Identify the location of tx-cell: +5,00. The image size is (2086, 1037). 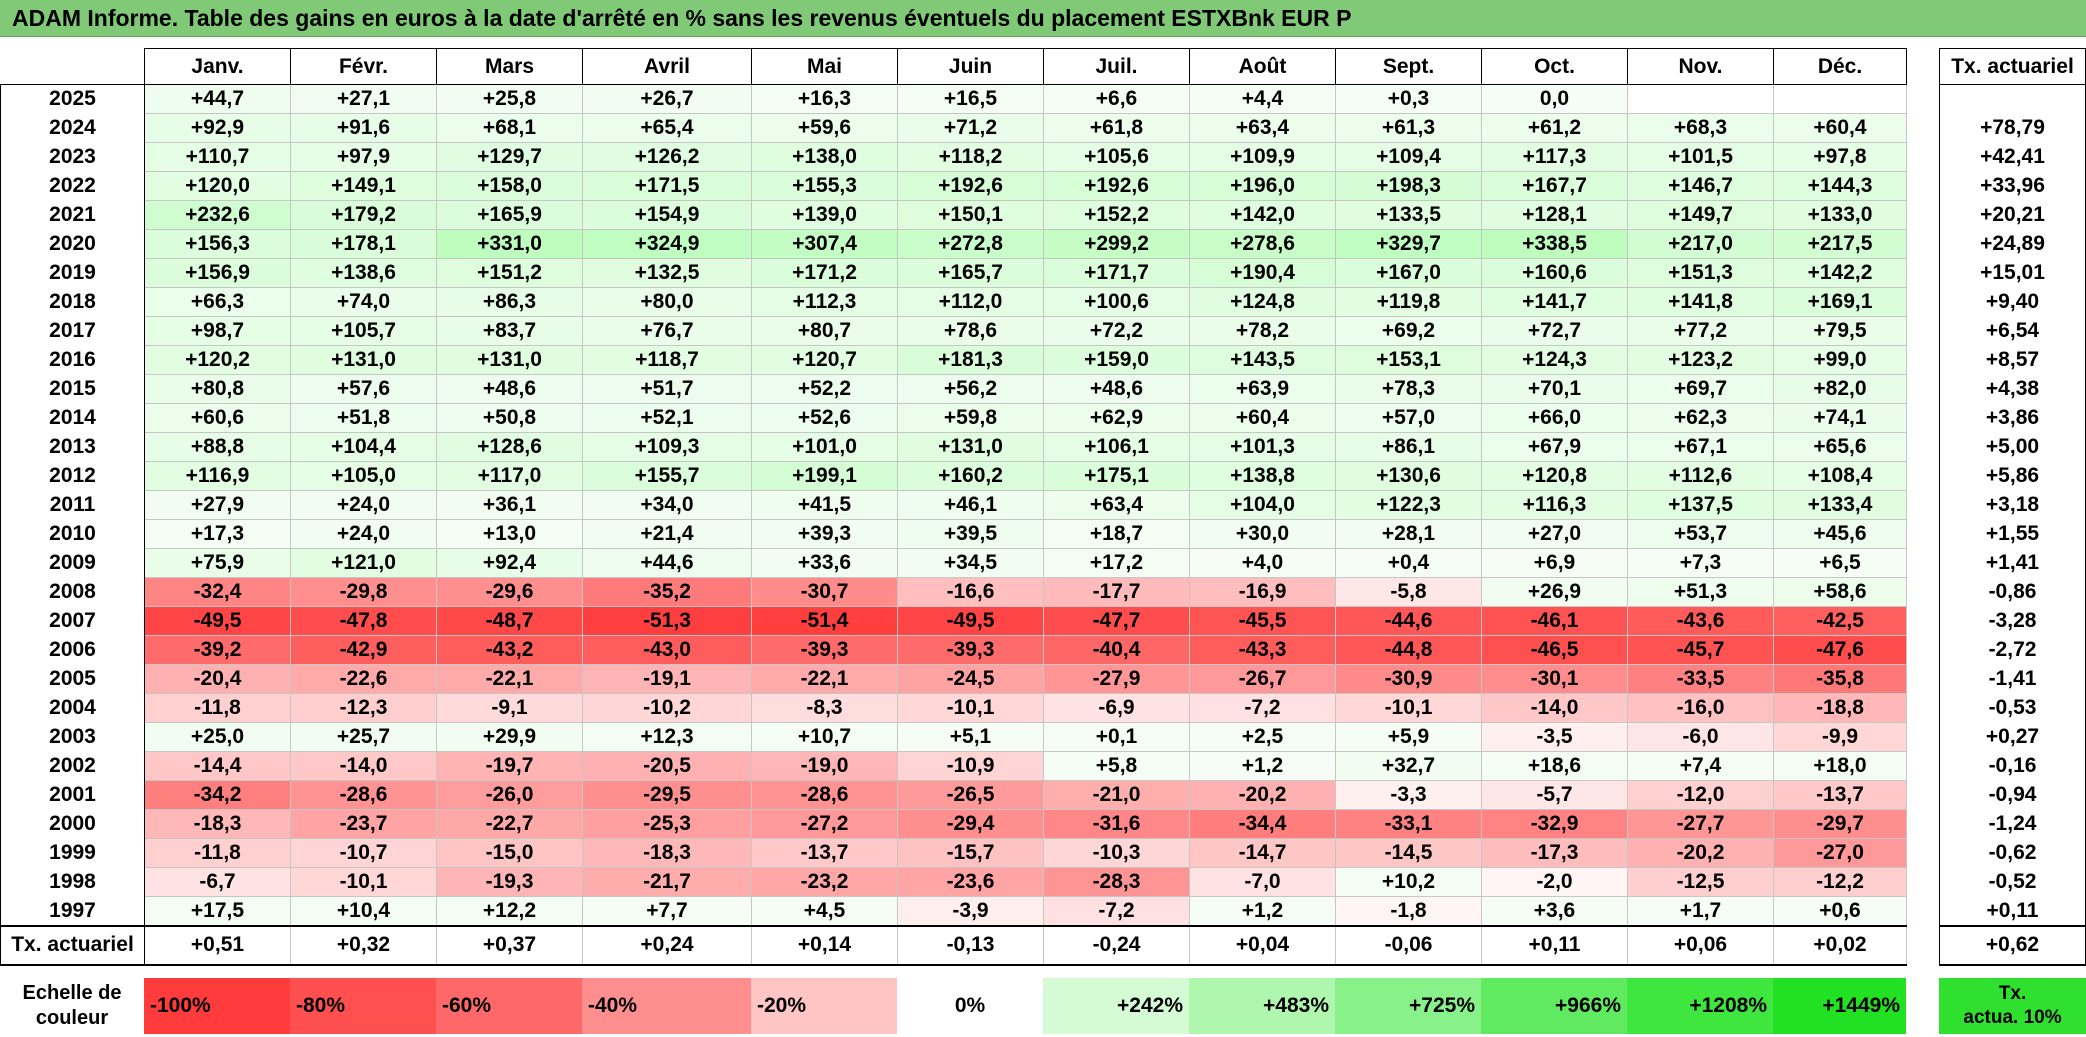
(2012, 447).